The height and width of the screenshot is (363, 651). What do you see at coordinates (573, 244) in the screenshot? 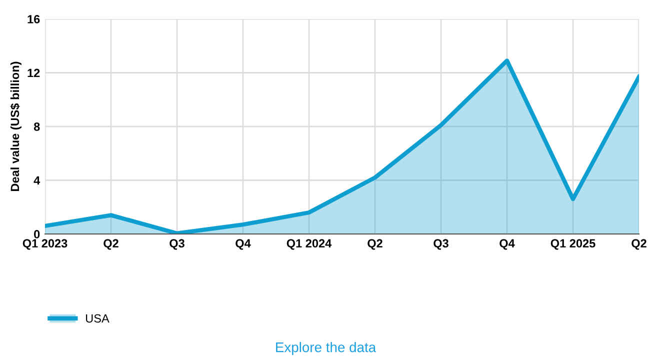
I see `x-tick-label: Q1 2025` at bounding box center [573, 244].